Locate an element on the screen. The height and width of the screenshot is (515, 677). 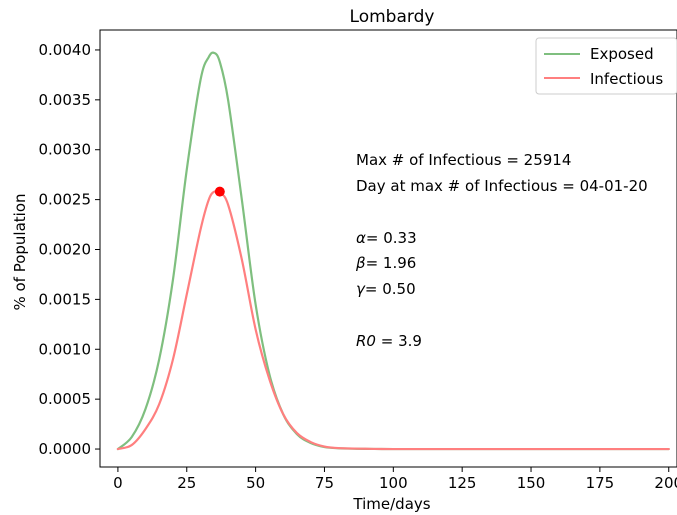
y-tick-label: 0.0010 is located at coordinates (65, 349).